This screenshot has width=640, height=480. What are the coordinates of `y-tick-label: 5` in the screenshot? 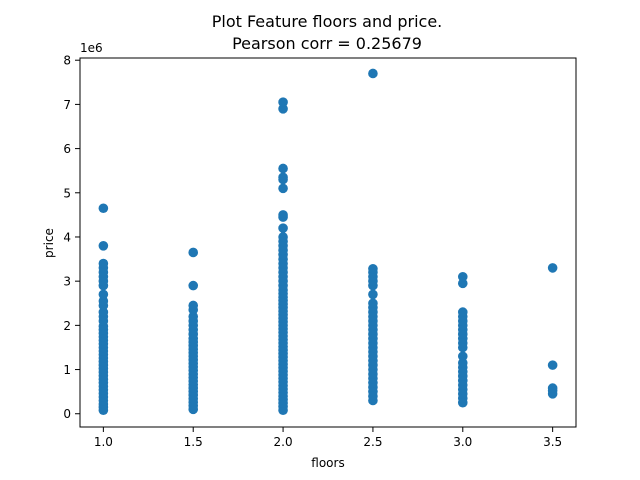 It's located at (67, 193).